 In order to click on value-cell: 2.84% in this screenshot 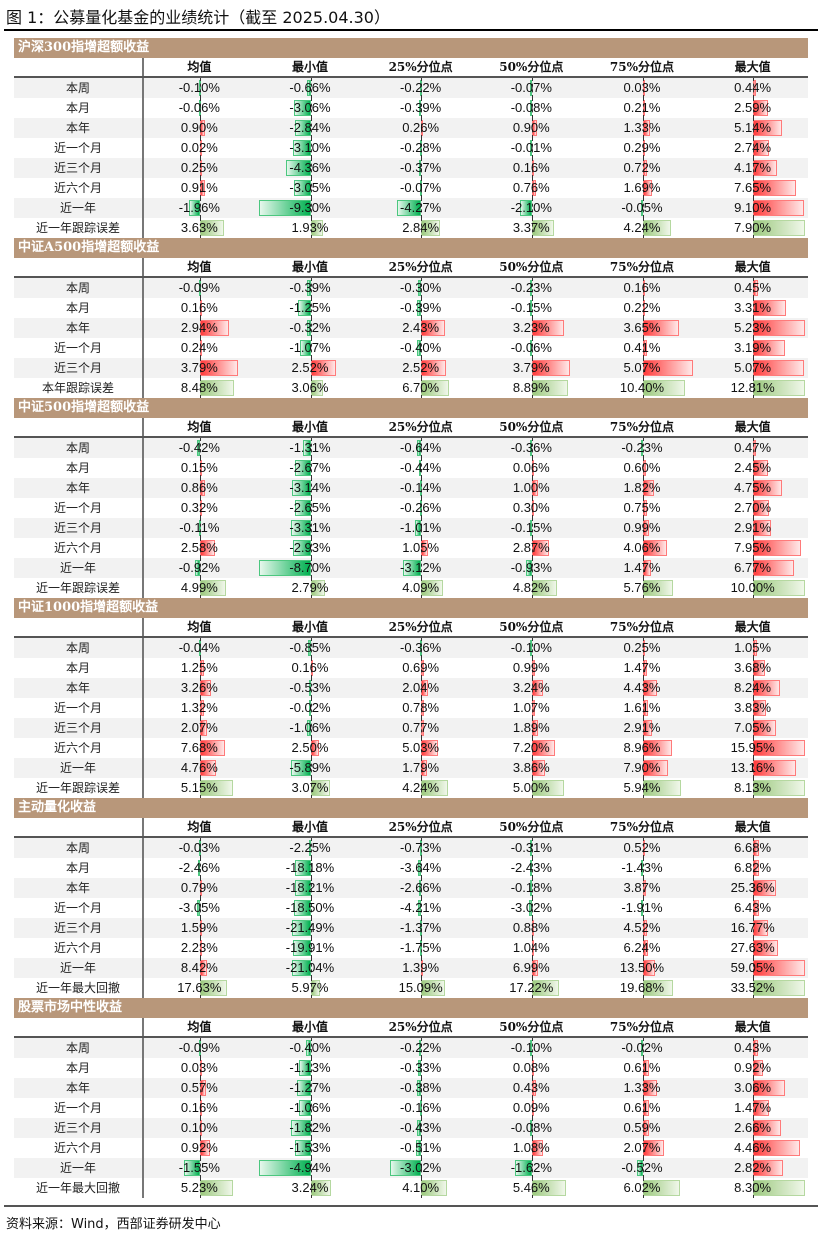, I will do `click(420, 228)`.